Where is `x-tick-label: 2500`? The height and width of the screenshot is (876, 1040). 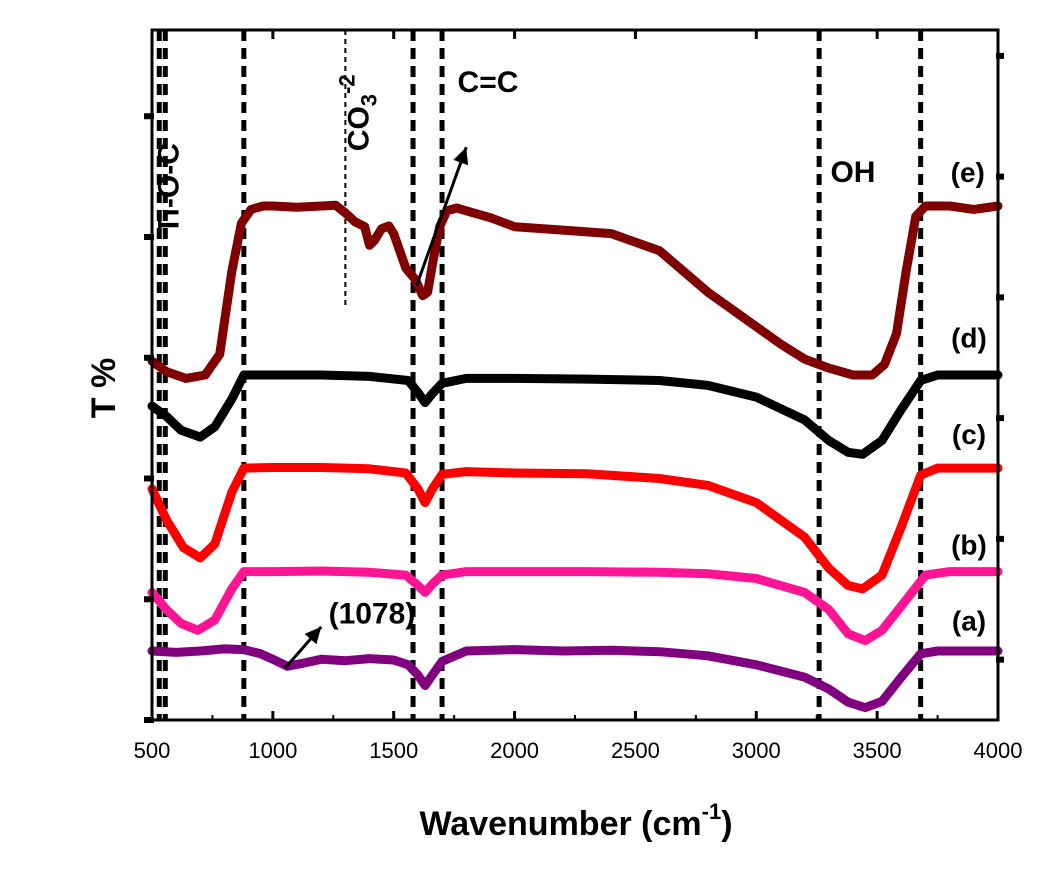 x-tick-label: 2500 is located at coordinates (635, 750).